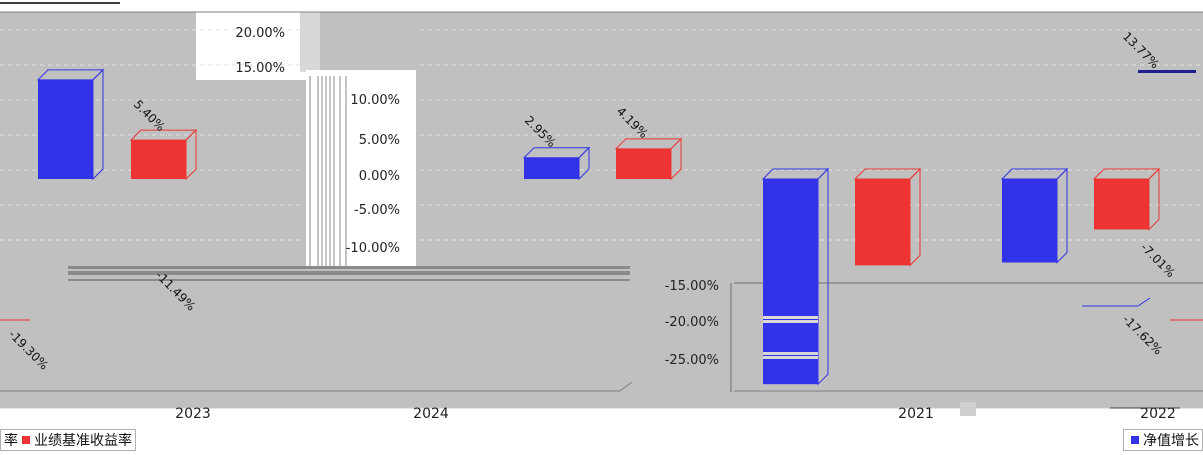  What do you see at coordinates (626, 386) in the screenshot?
I see `floor-corner` at bounding box center [626, 386].